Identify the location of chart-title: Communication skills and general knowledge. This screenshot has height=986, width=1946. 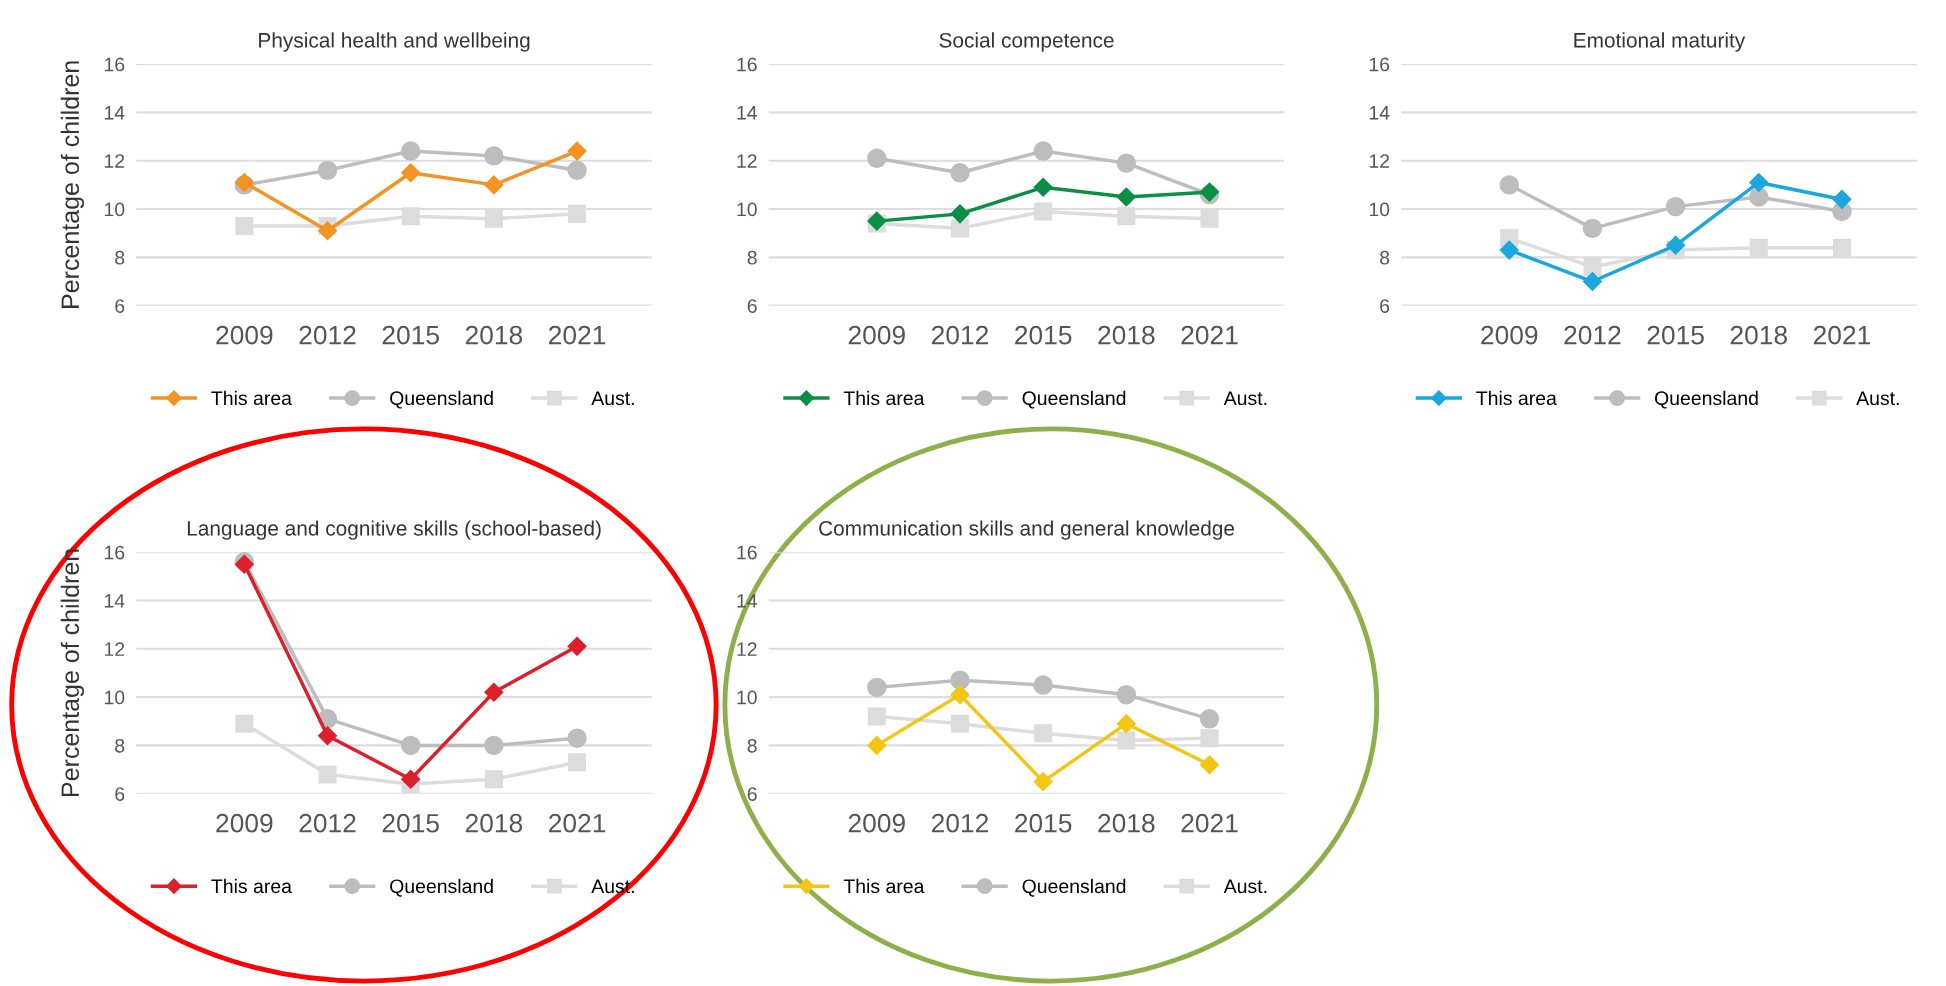
(1027, 530).